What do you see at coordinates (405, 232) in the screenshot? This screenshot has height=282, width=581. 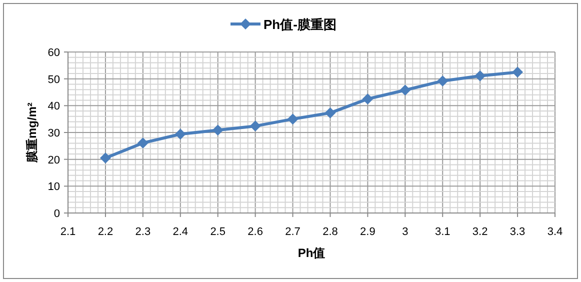 I see `x-tick-label: 3` at bounding box center [405, 232].